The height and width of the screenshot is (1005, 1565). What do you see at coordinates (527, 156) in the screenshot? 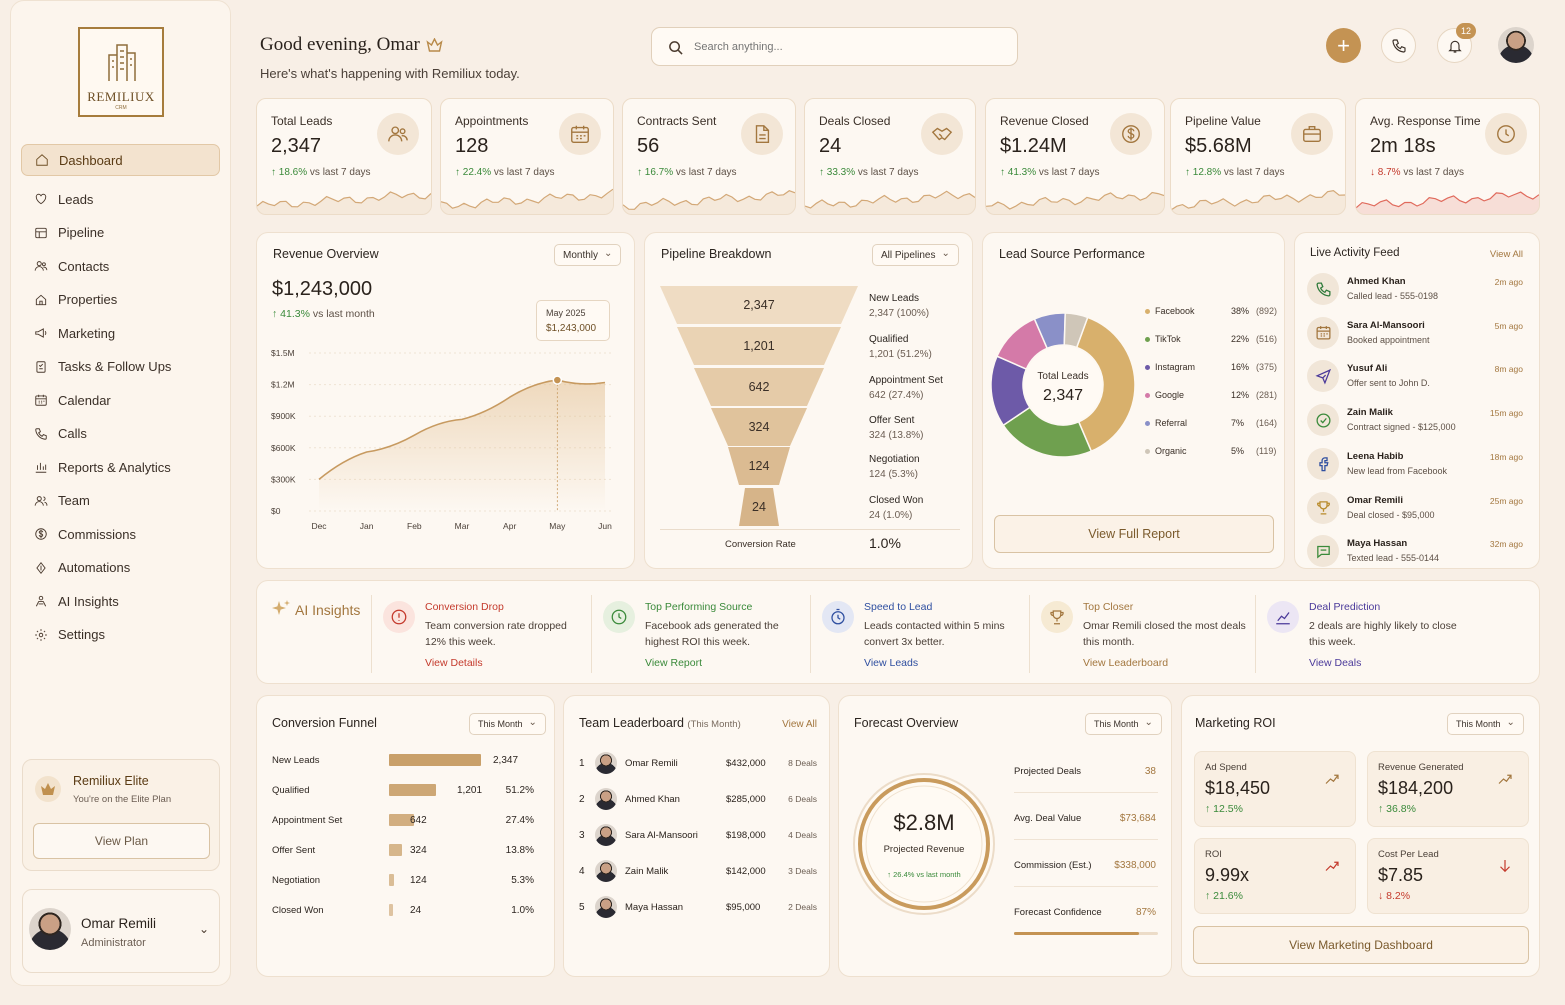
I see `kpi-card-appointments: Appointments 128 ↑ 22.4% vs last 7 days` at bounding box center [527, 156].